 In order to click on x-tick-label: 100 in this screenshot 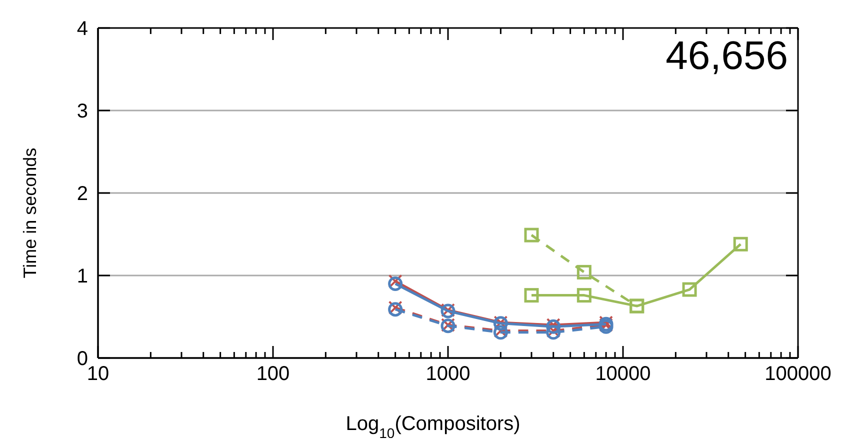, I will do `click(273, 374)`.